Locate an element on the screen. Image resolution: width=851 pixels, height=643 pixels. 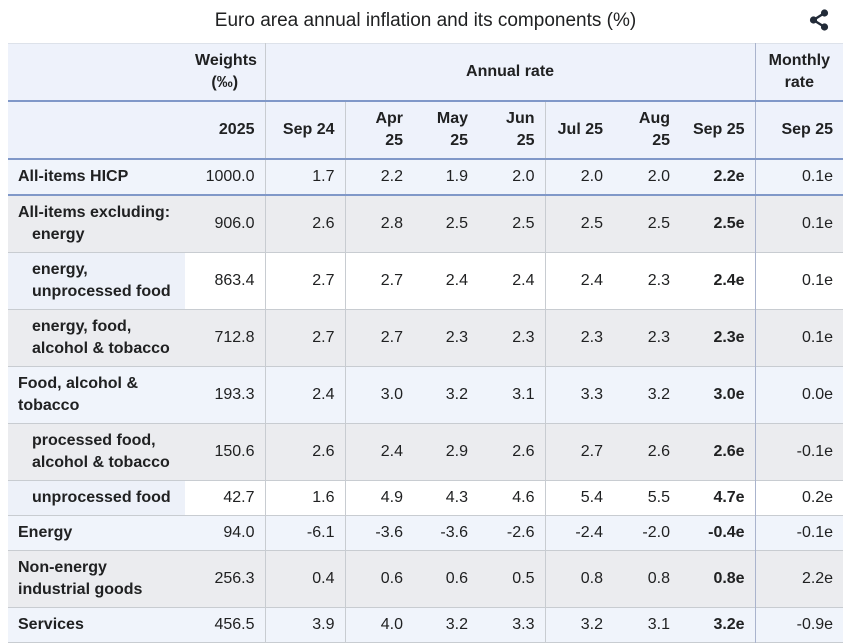
month-header-apr-25: Apr 25 is located at coordinates (379, 130).